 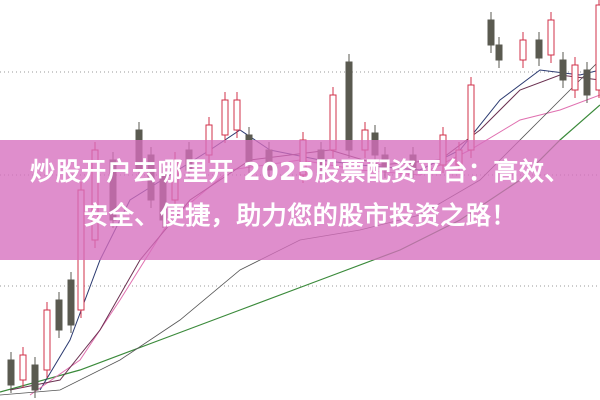 What do you see at coordinates (300, 215) in the screenshot?
I see `headline-line-2: 安全、便捷，助力您的股市投资之路！` at bounding box center [300, 215].